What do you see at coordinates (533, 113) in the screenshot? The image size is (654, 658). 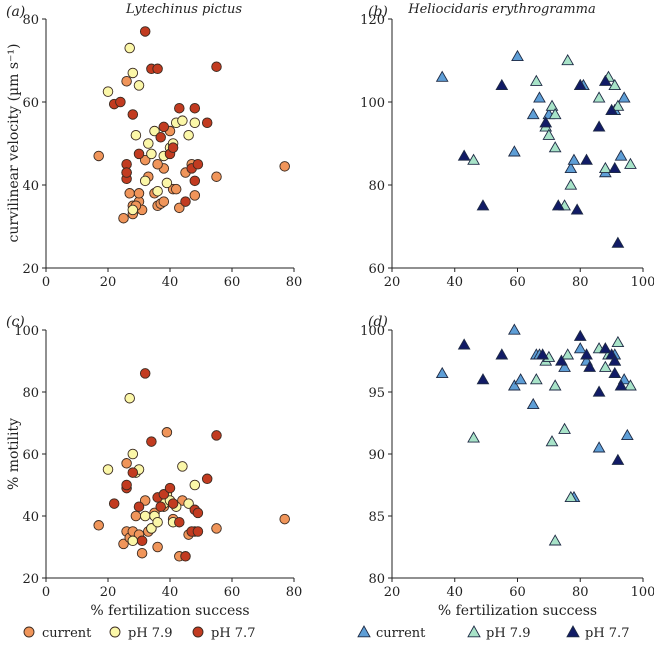 I see `series-current` at bounding box center [533, 113].